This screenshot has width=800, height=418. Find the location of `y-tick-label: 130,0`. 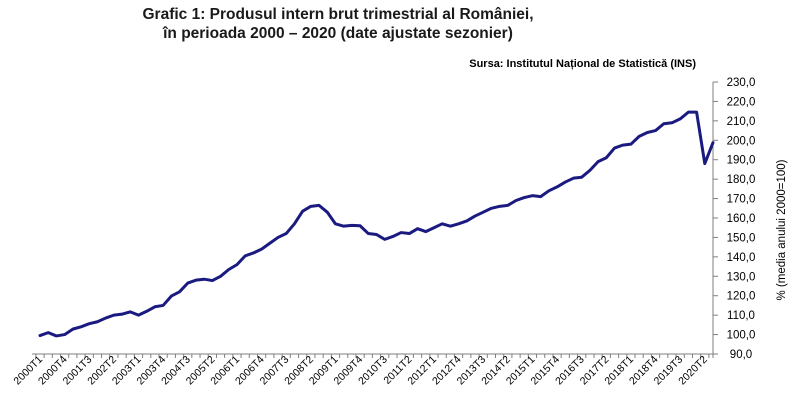

y-tick-label: 130,0 is located at coordinates (741, 277).